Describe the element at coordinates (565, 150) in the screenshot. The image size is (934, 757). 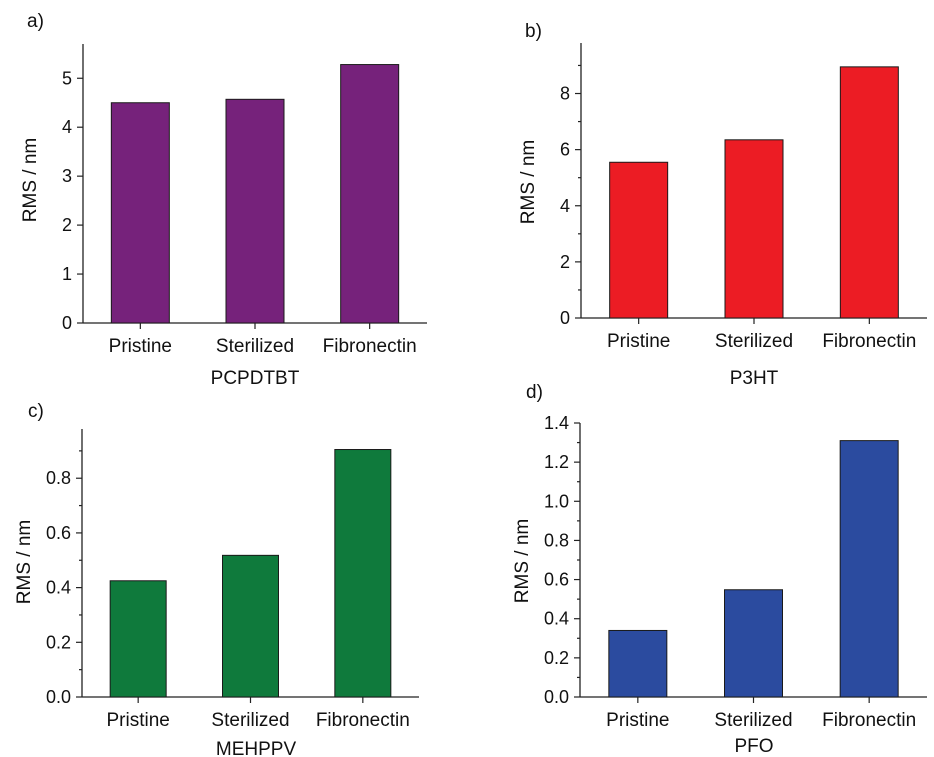
I see `y-tick-label: 6` at that location.